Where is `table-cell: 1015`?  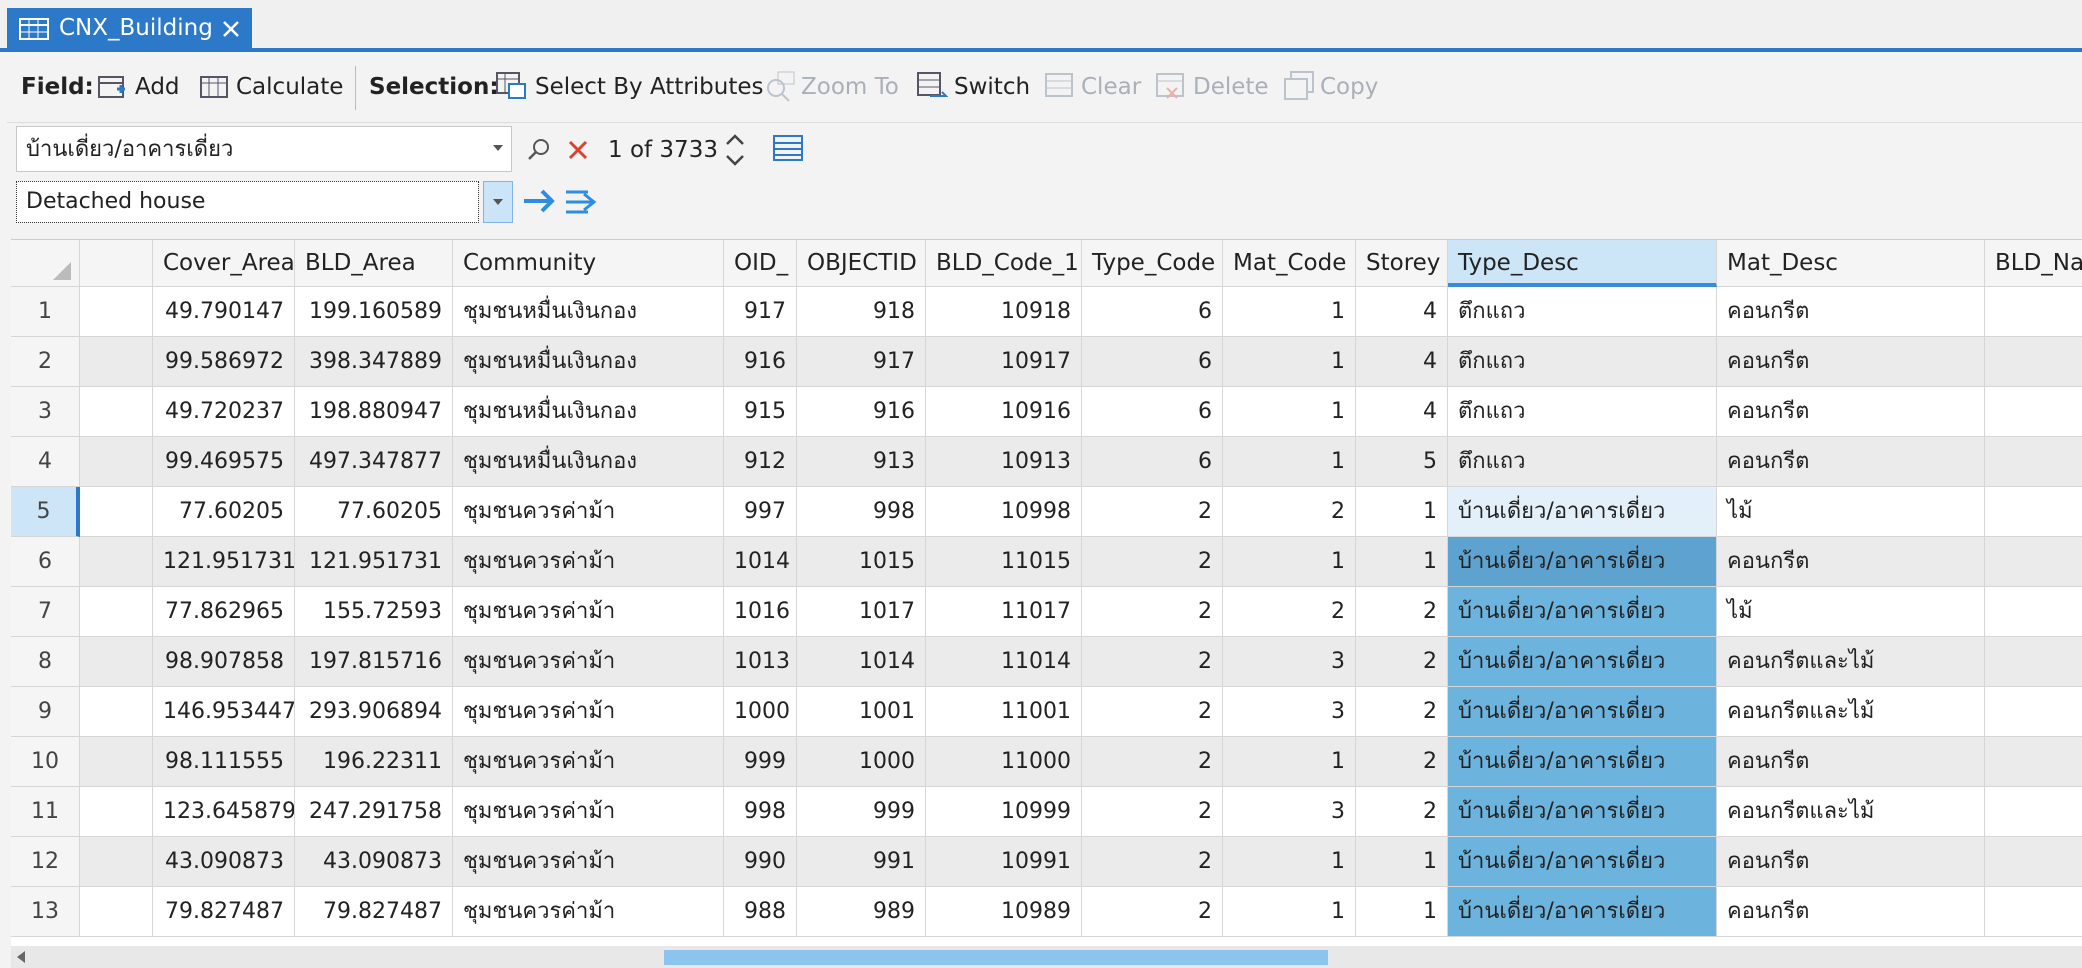 table-cell: 1015 is located at coordinates (861, 562).